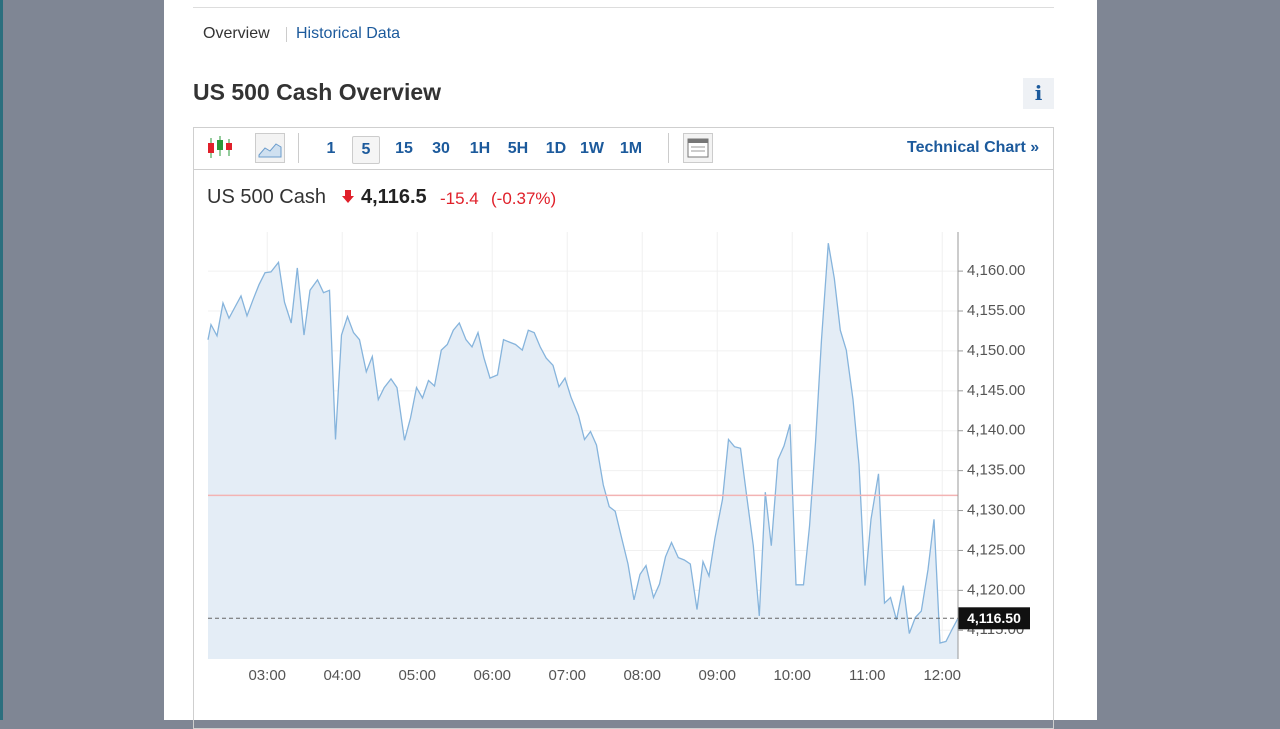 This screenshot has height=729, width=1280. What do you see at coordinates (366, 150) in the screenshot?
I see `interval-button: 5` at bounding box center [366, 150].